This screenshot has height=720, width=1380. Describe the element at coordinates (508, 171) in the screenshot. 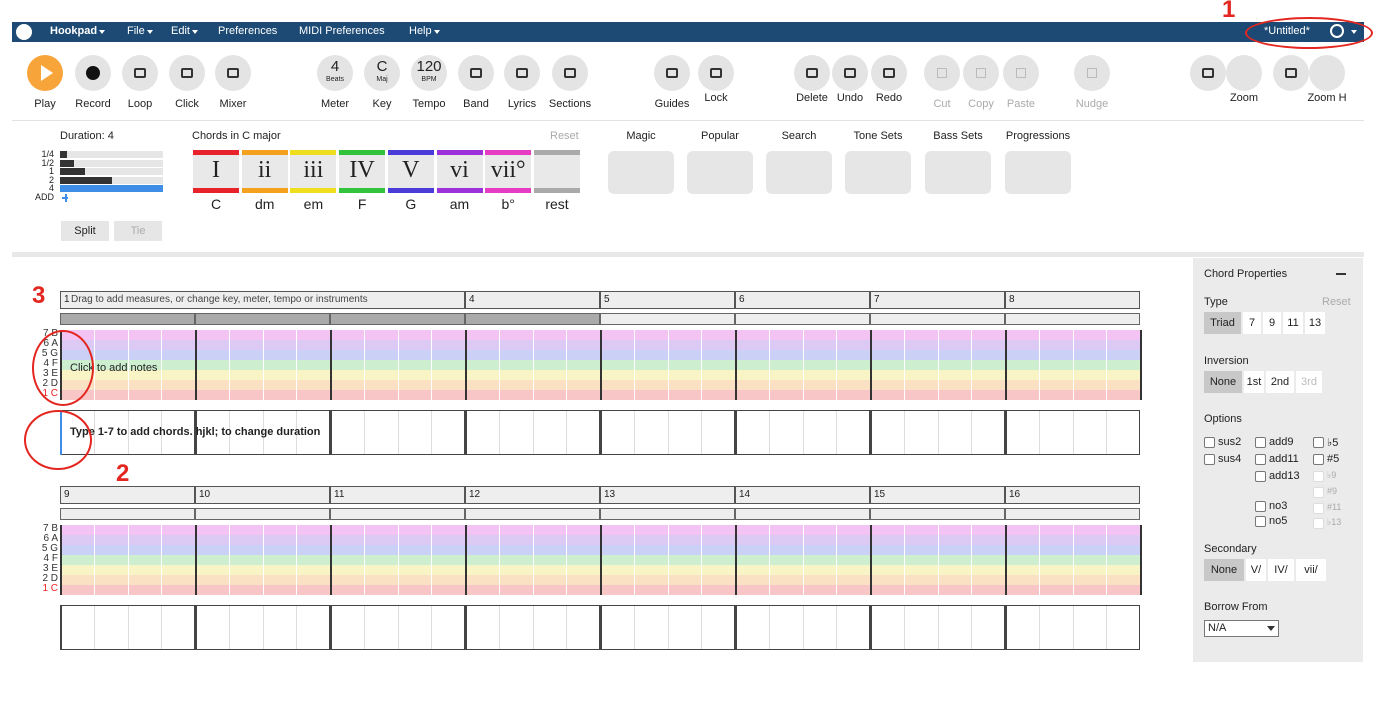

I see `chord-button: vii°` at that location.